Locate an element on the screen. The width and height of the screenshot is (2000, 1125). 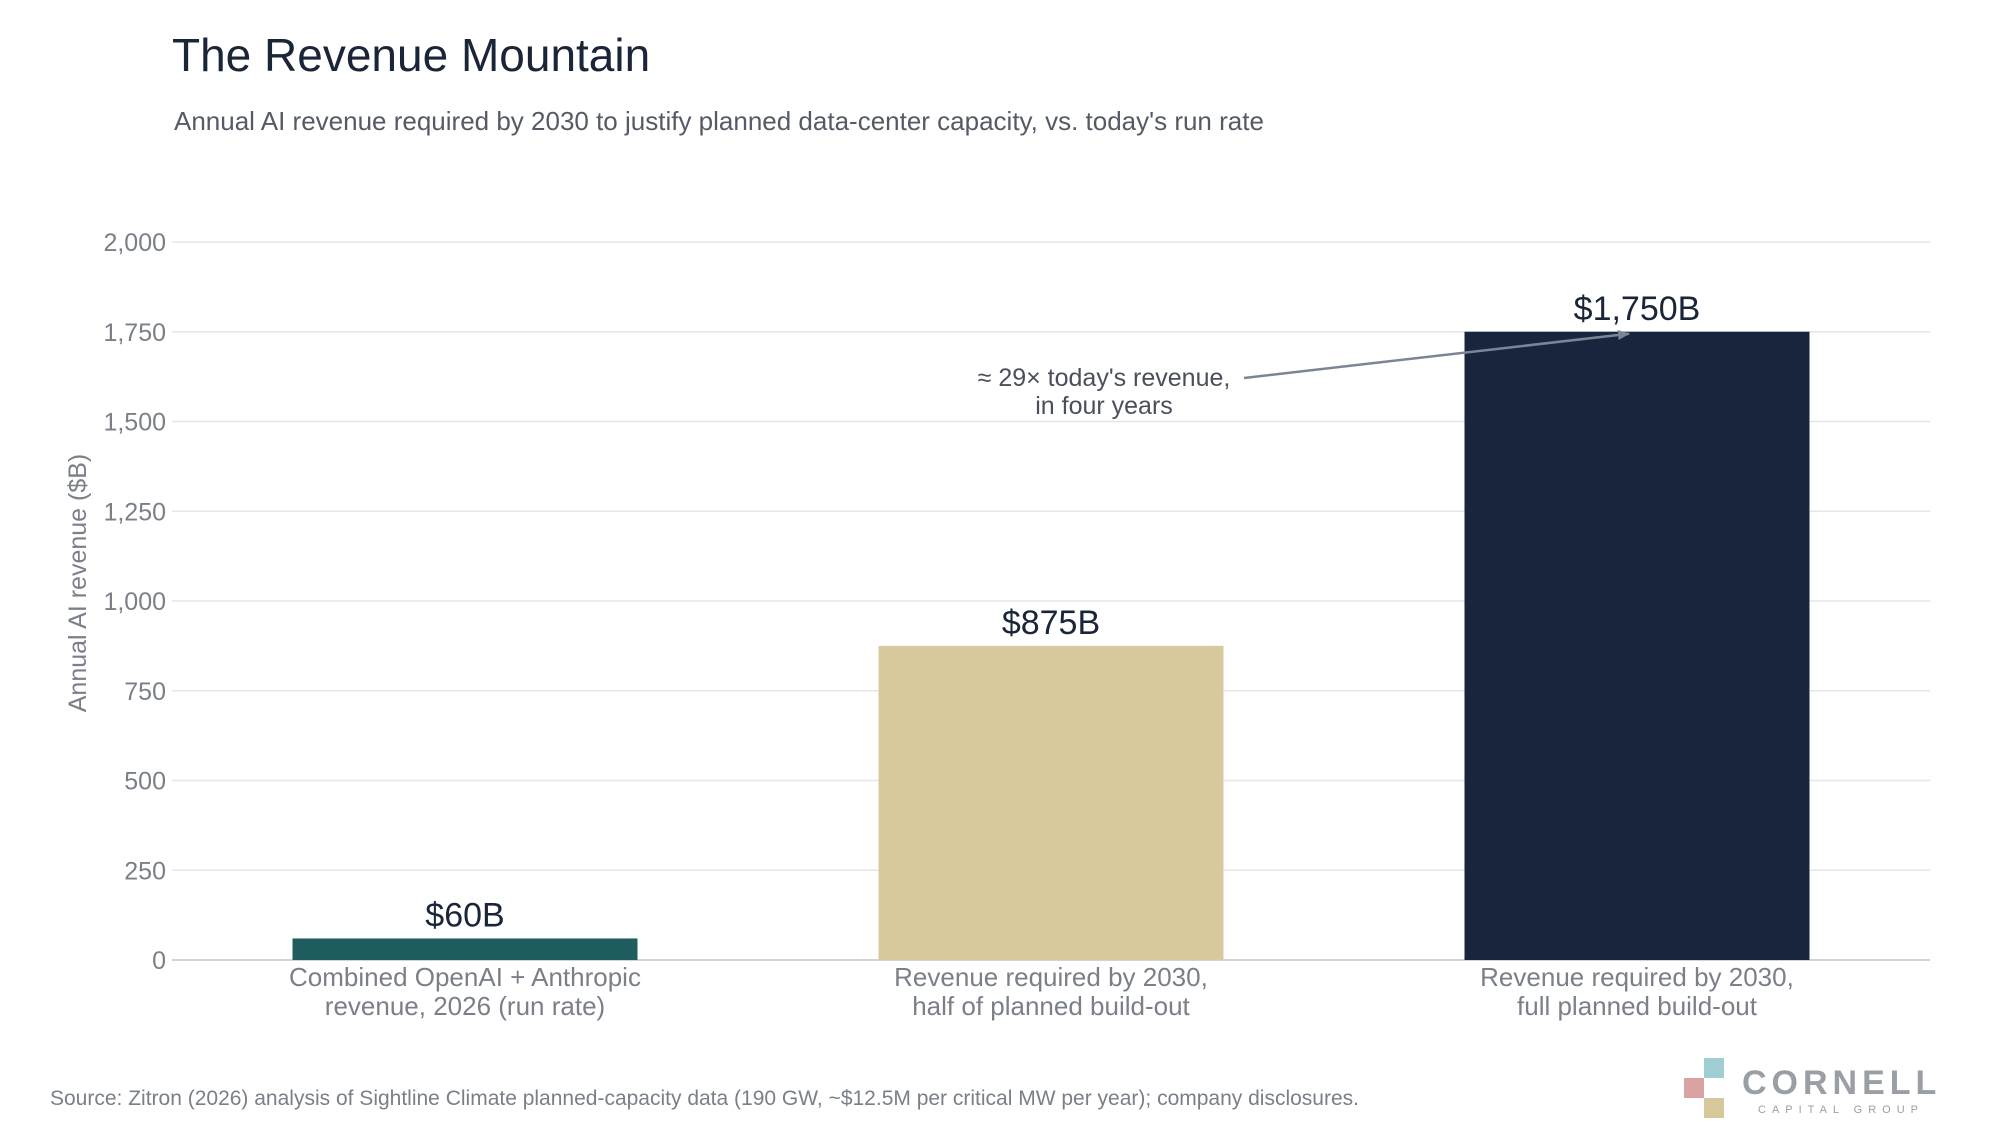
annotation-arrow is located at coordinates (1436, 355).